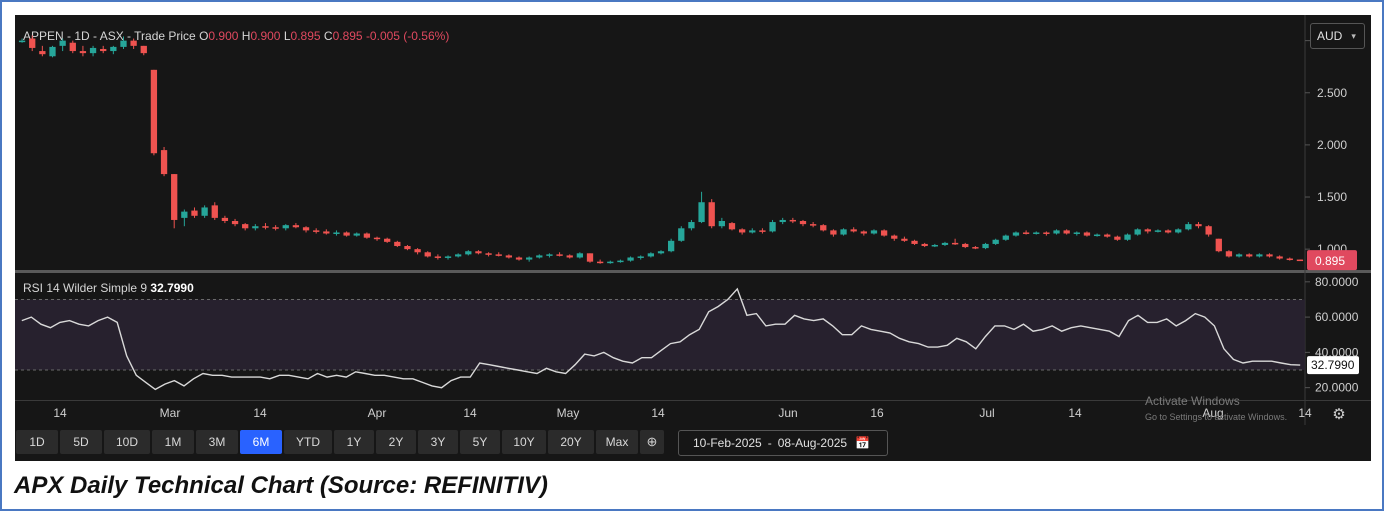  Describe the element at coordinates (1339, 414) in the screenshot. I see `chart-settings-icon: ⚙` at that location.